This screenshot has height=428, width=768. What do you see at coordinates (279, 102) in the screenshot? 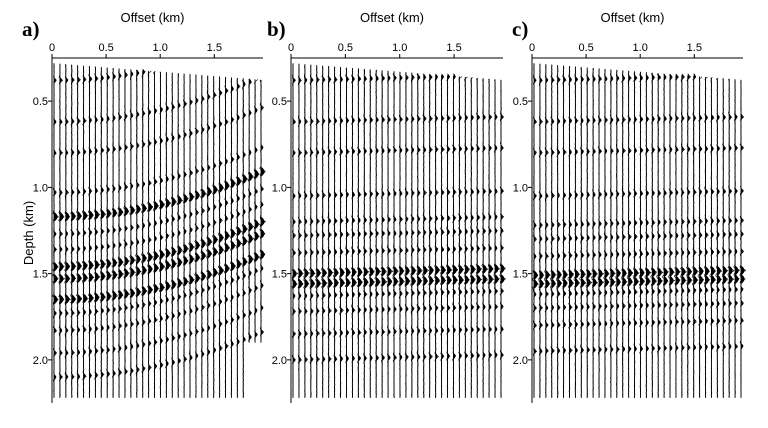
I see `y-tick-label: 0.5` at bounding box center [279, 102].